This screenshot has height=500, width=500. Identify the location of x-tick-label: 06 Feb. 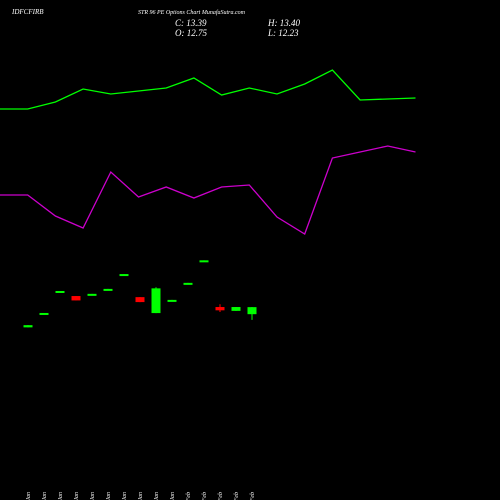
(253, 496).